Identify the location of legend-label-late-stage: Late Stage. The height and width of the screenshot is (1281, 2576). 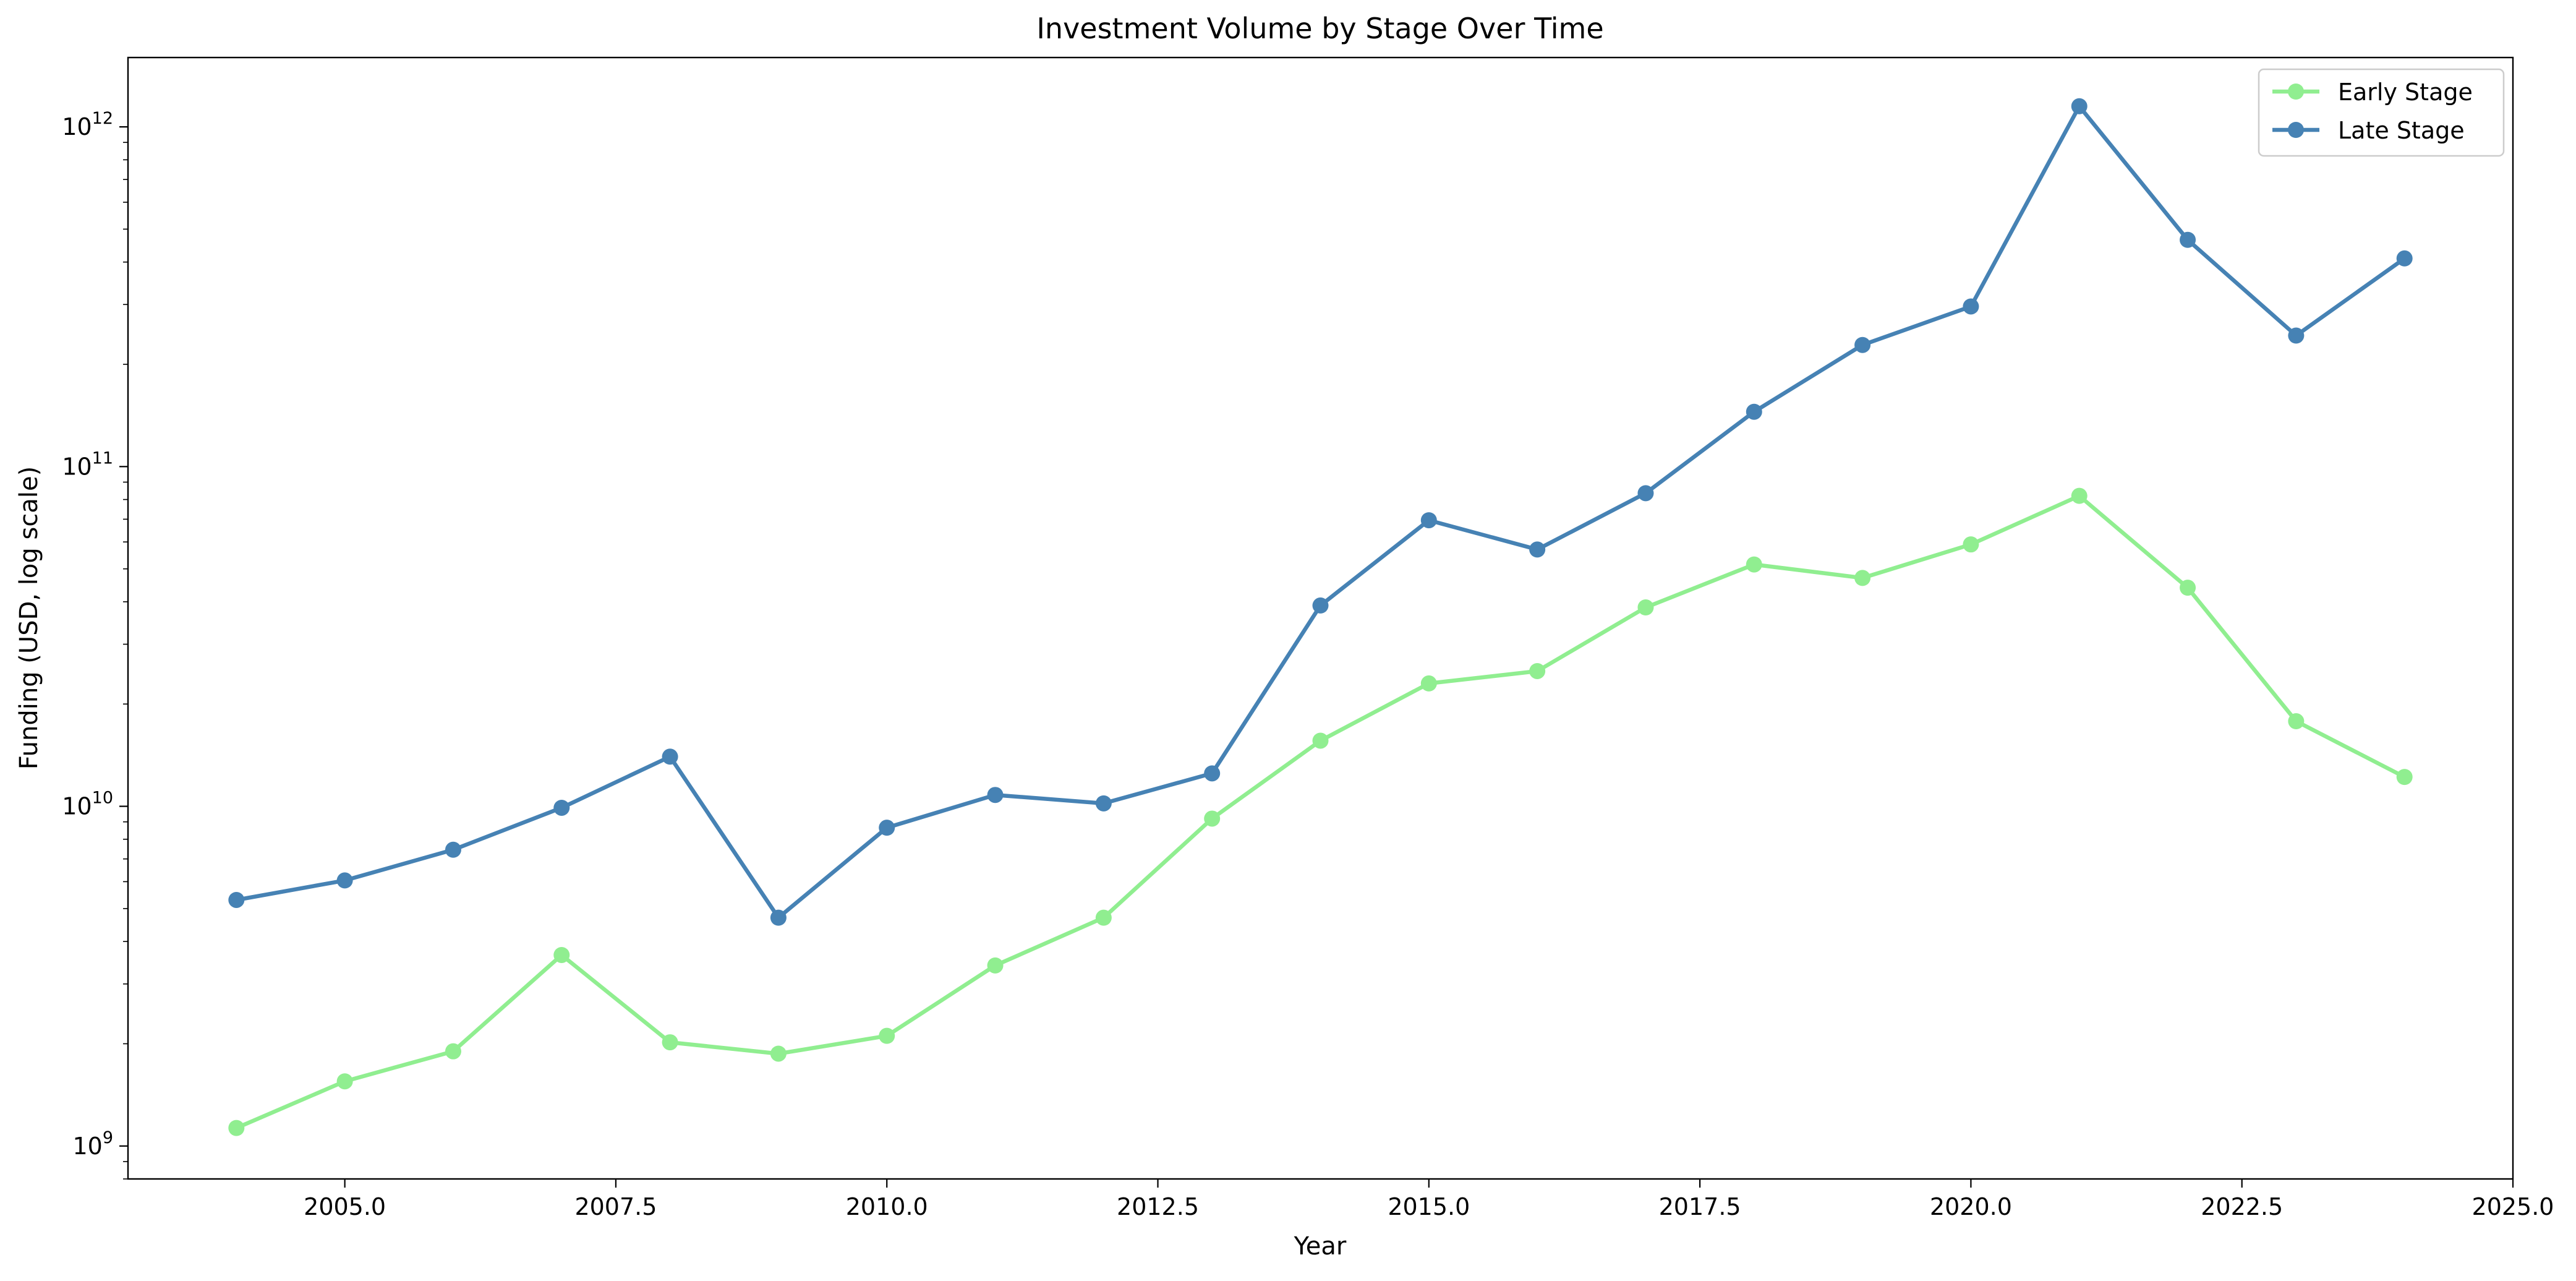
(2401, 130).